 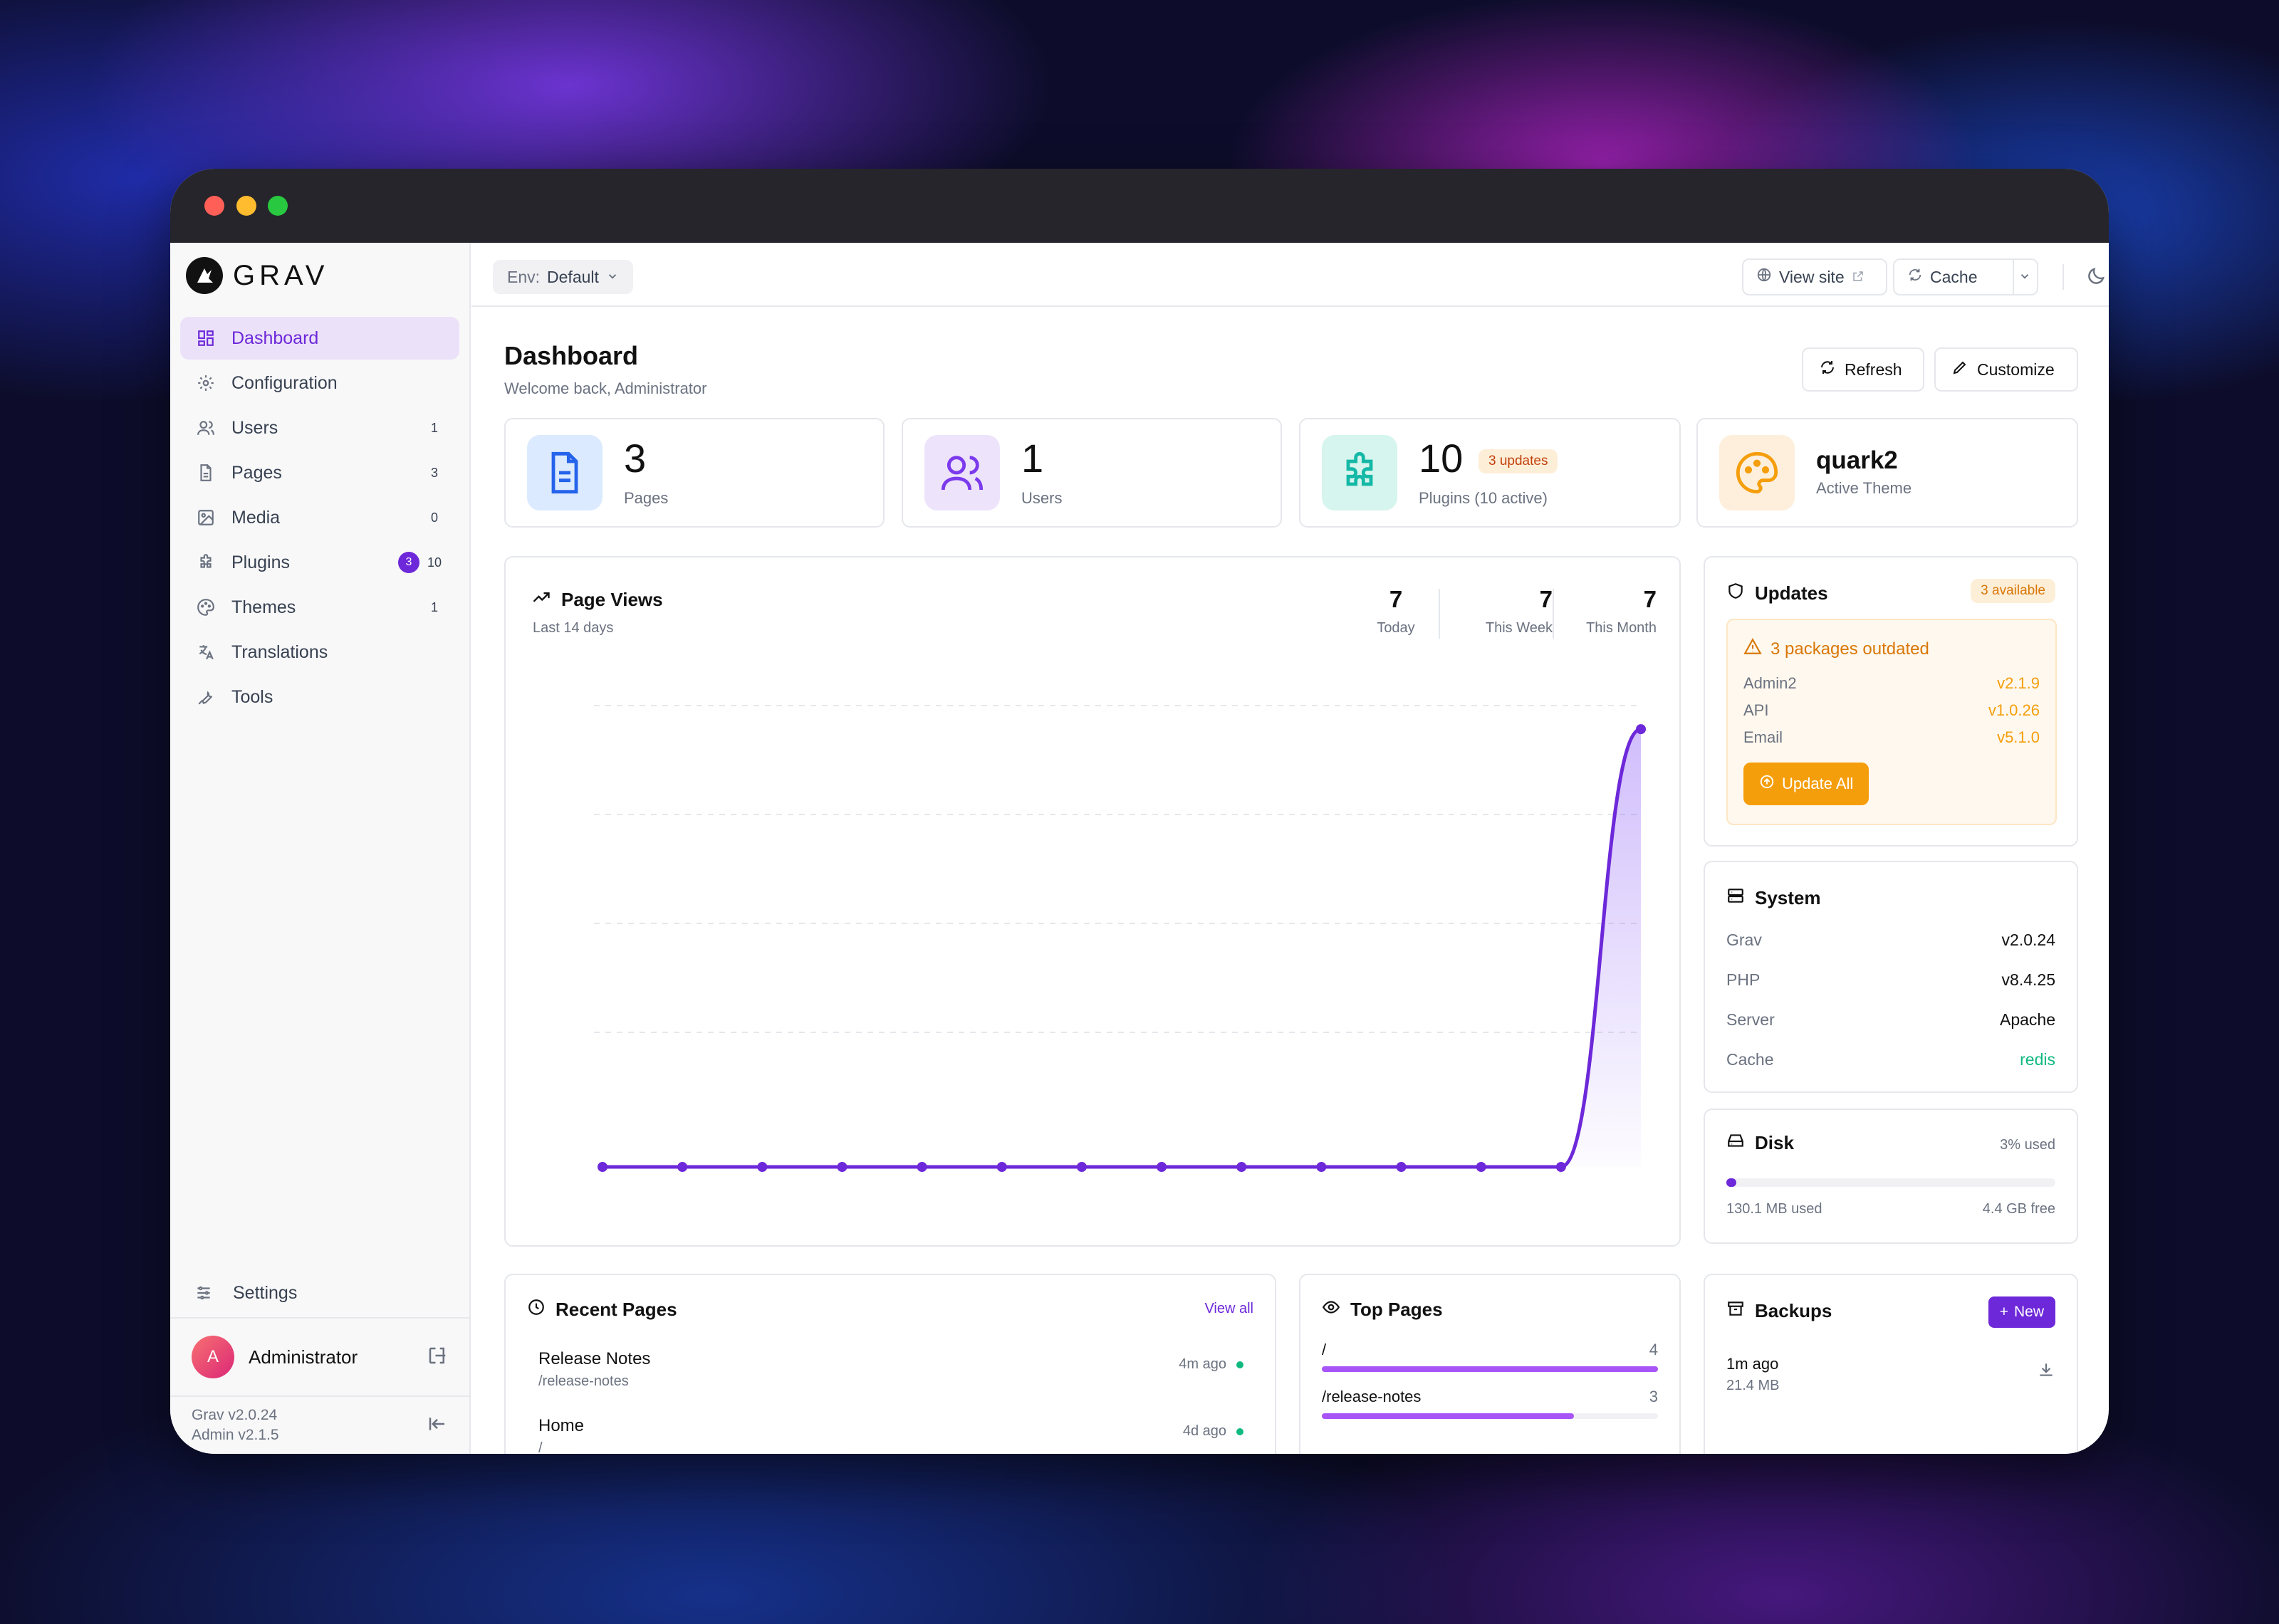 I want to click on puzzle-icon, so click(x=1359, y=472).